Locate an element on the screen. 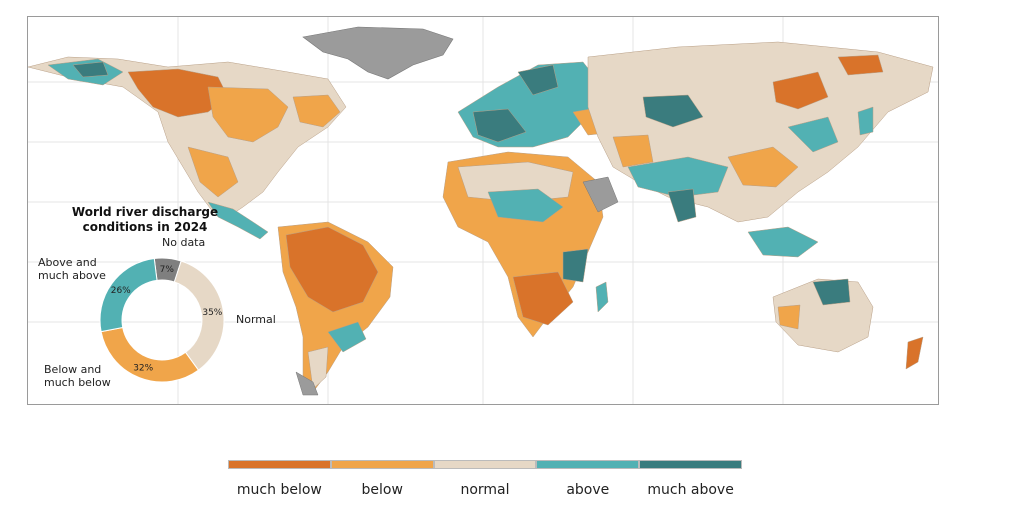 Image resolution: width=1024 pixels, height=510 pixels. na-below-central is located at coordinates (248, 114).